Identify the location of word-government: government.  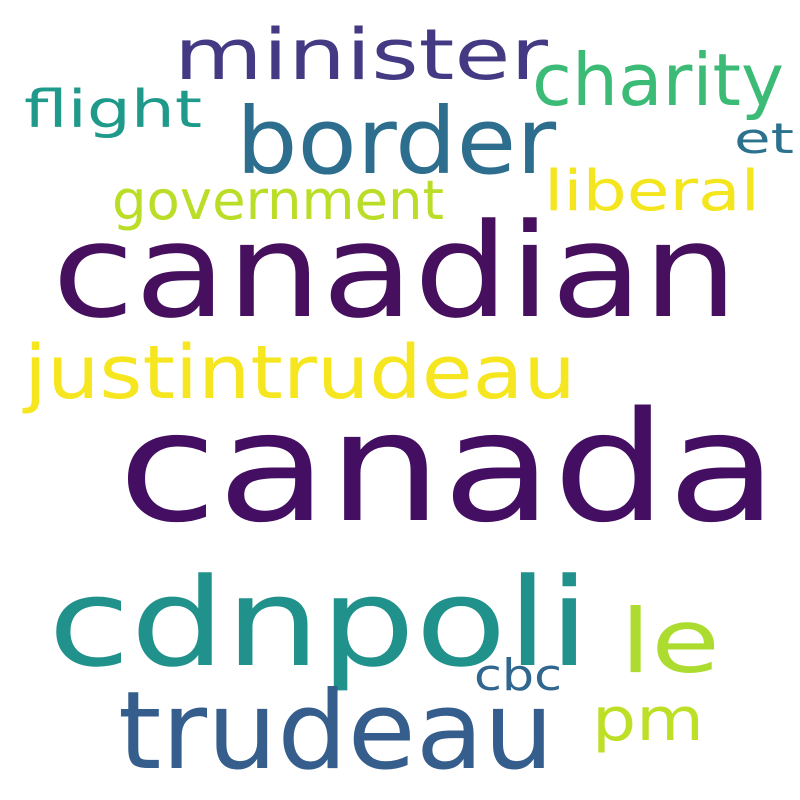
(278, 199).